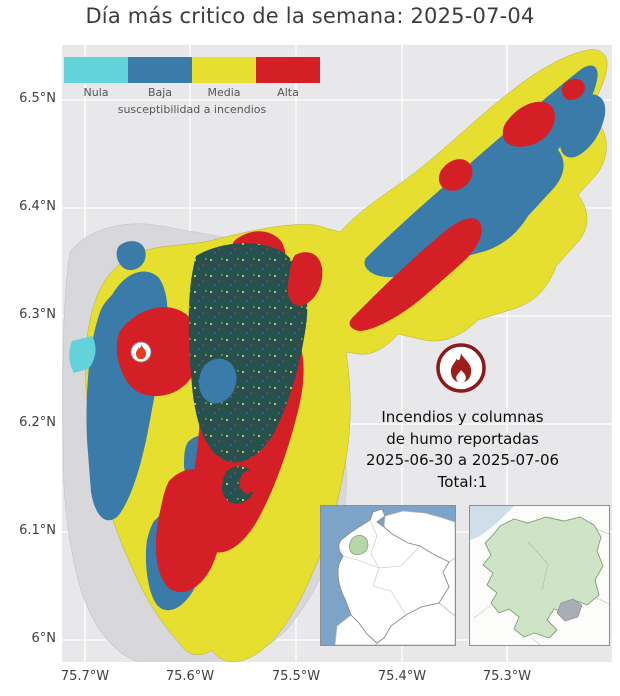  I want to click on page-title: Día más critico de la semana: 2025-07-04, so click(310, 16).